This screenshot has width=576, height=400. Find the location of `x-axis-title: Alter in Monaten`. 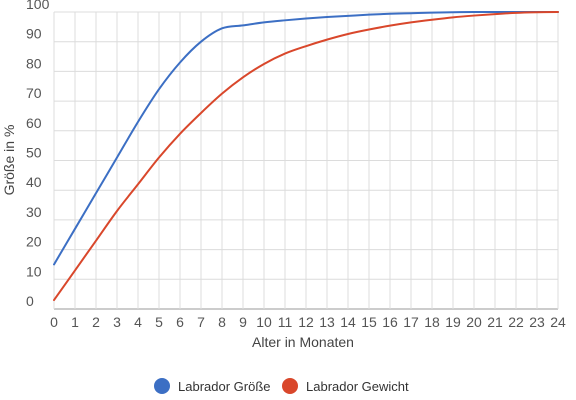

x-axis-title: Alter in Monaten is located at coordinates (303, 342).